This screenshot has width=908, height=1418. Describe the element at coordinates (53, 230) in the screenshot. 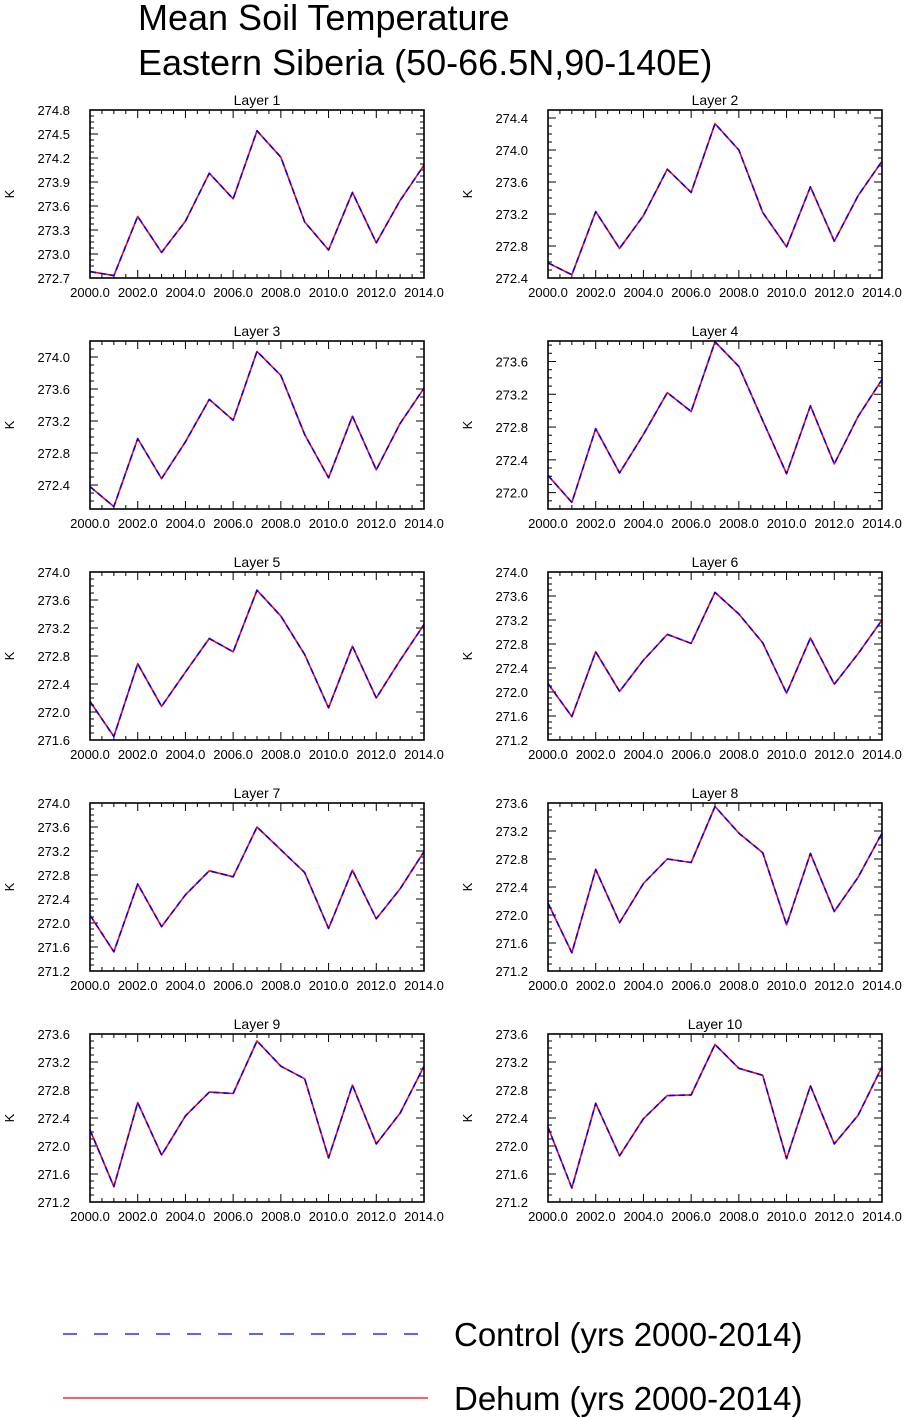

I see `y-tick-label: 273.3` at that location.